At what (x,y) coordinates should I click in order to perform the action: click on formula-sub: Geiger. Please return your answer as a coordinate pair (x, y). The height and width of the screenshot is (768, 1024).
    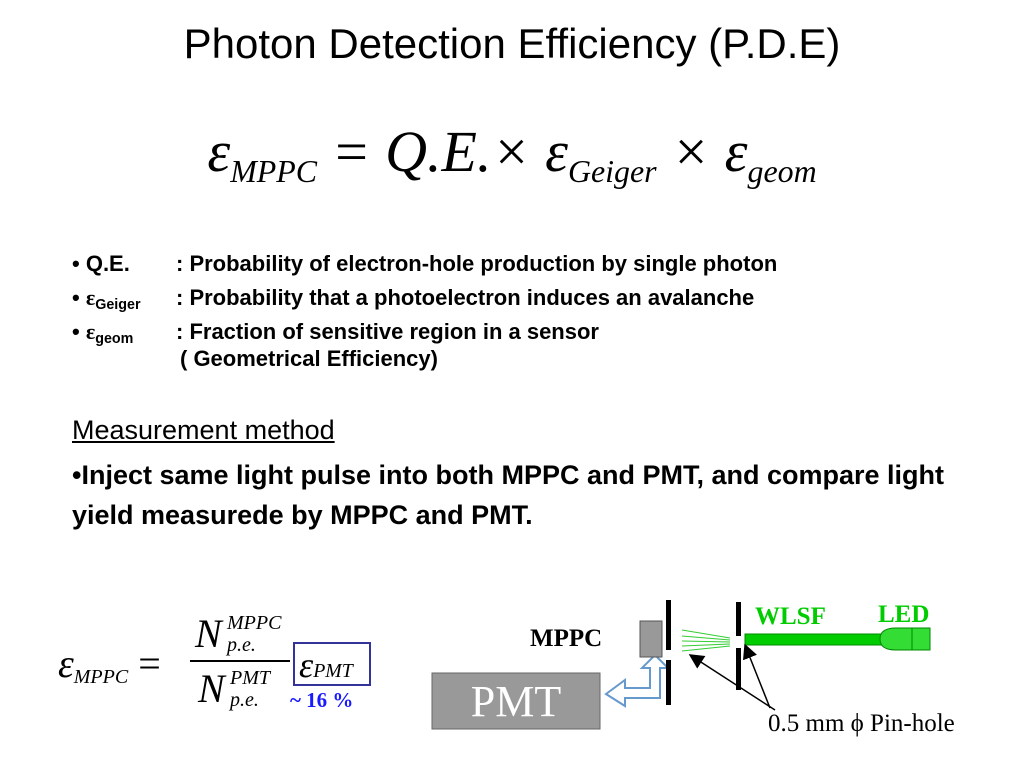
    Looking at the image, I should click on (612, 172).